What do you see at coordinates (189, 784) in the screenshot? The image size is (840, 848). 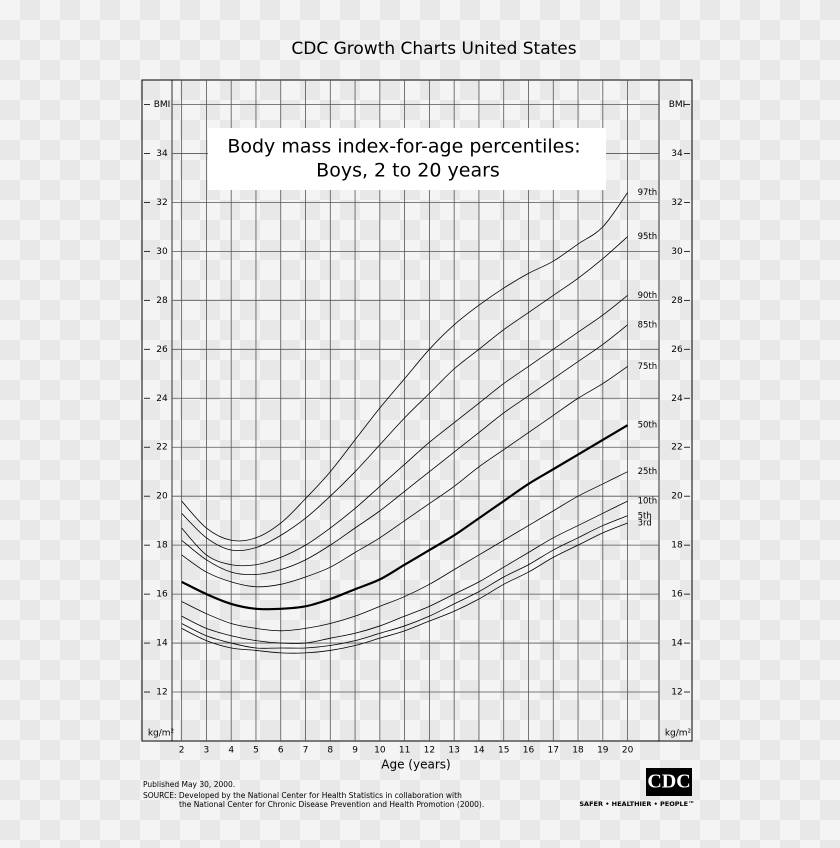 I see `footer-published: Published May 30, 2000.` at bounding box center [189, 784].